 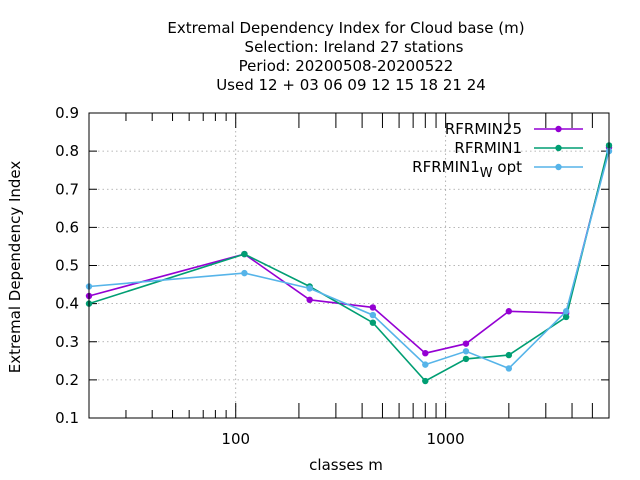 I want to click on y-tick-label: 0.6, so click(x=67, y=227).